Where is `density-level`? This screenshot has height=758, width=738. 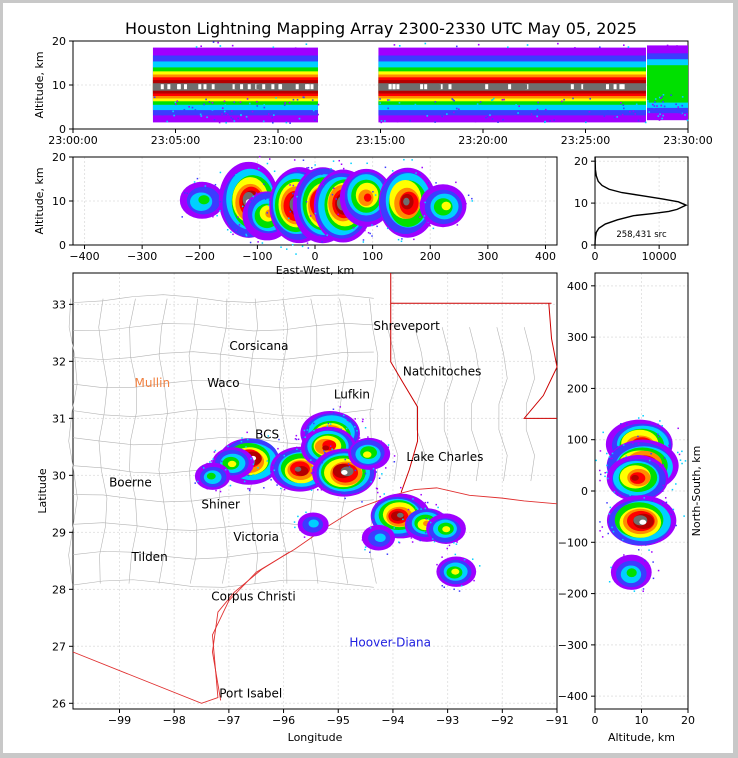 density-level is located at coordinates (400, 515).